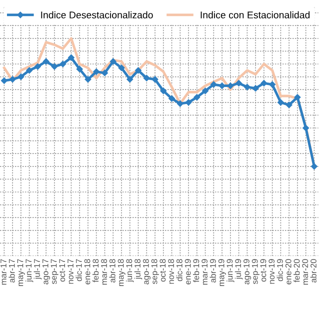  I want to click on x-tick-label: oct-19, so click(263, 270).